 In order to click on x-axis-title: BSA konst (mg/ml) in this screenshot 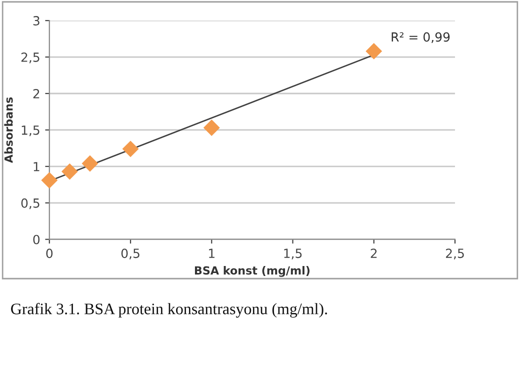, I will do `click(252, 271)`.